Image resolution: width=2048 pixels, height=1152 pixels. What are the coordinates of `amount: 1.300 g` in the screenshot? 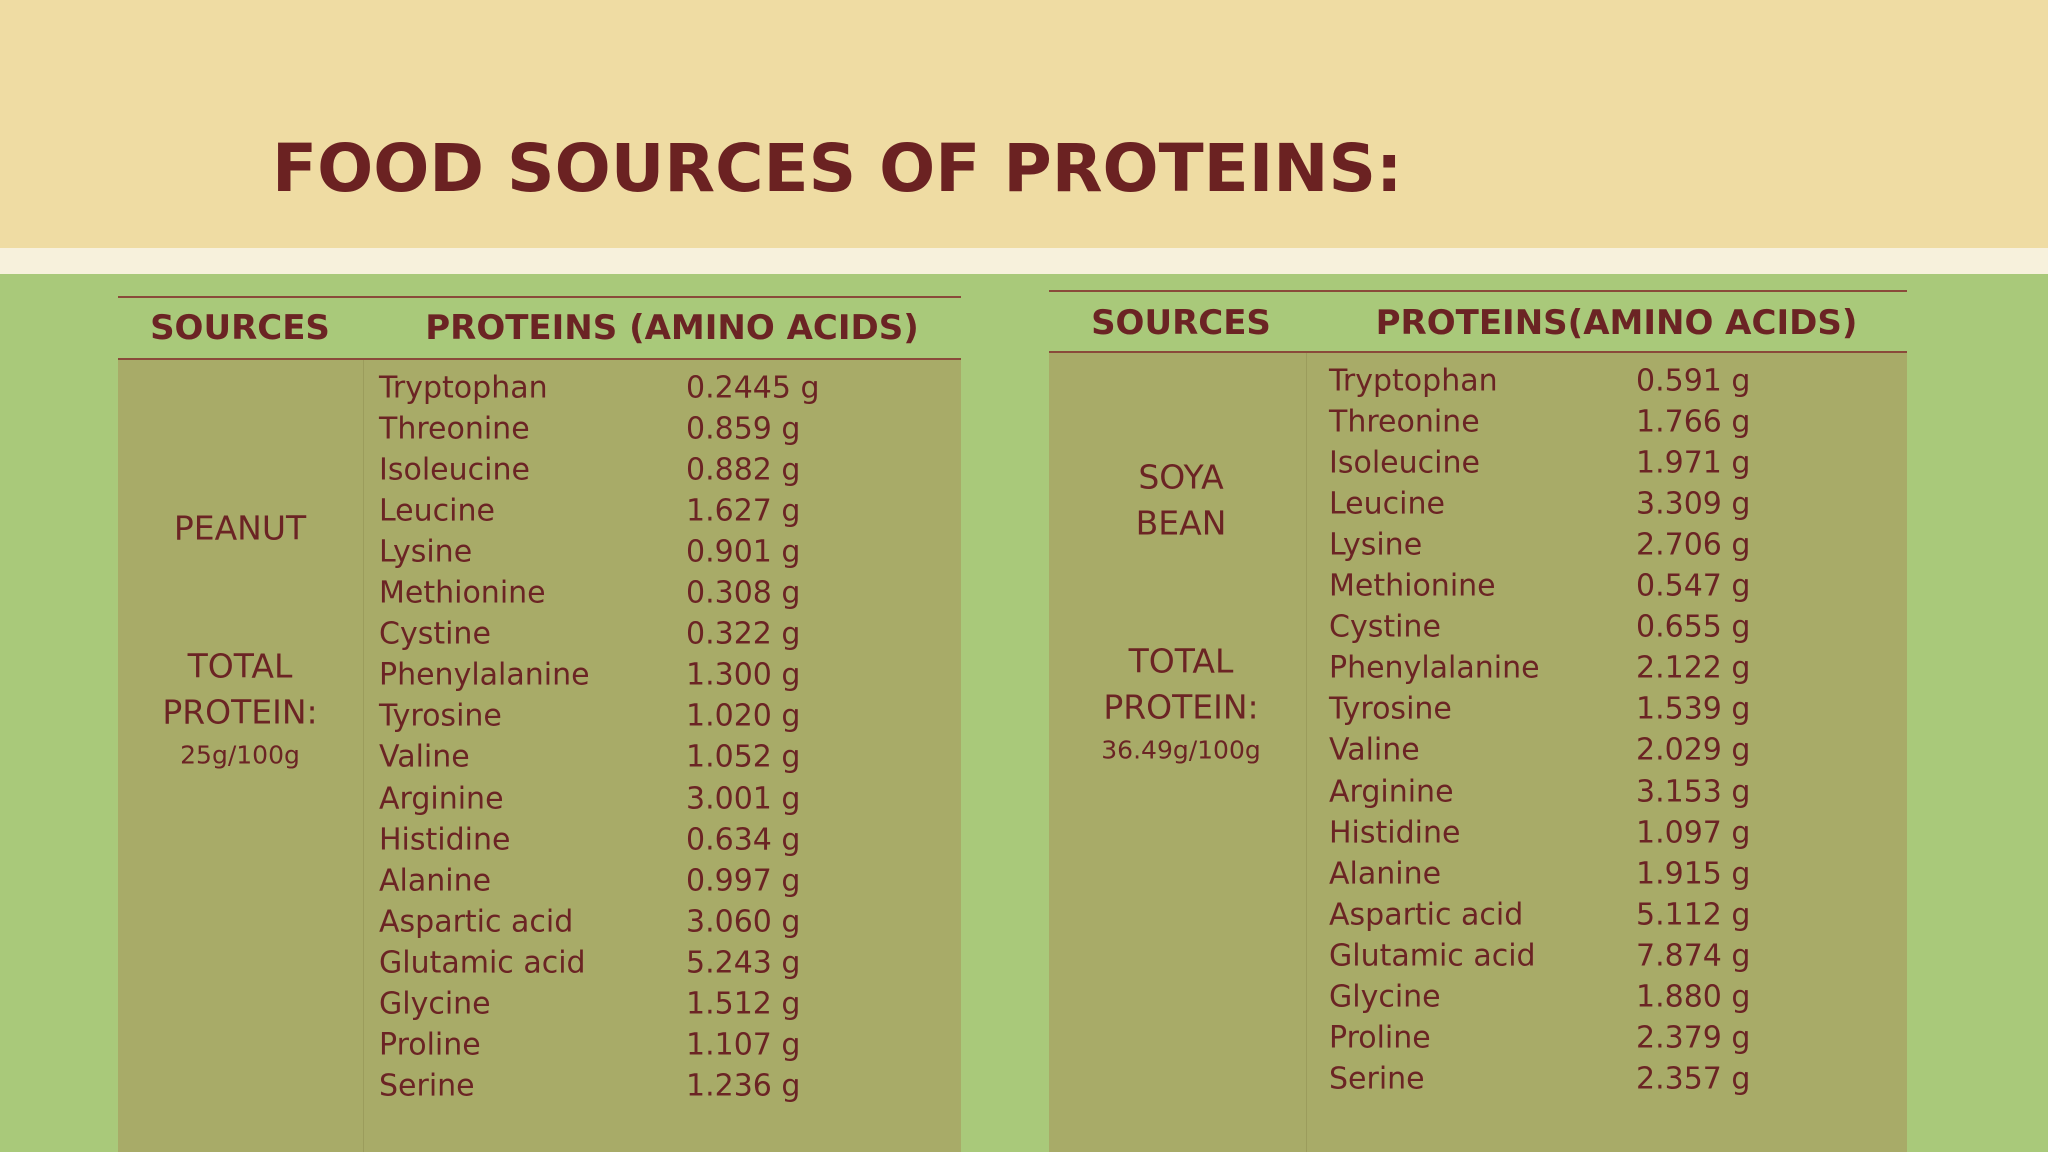 It's located at (743, 675).